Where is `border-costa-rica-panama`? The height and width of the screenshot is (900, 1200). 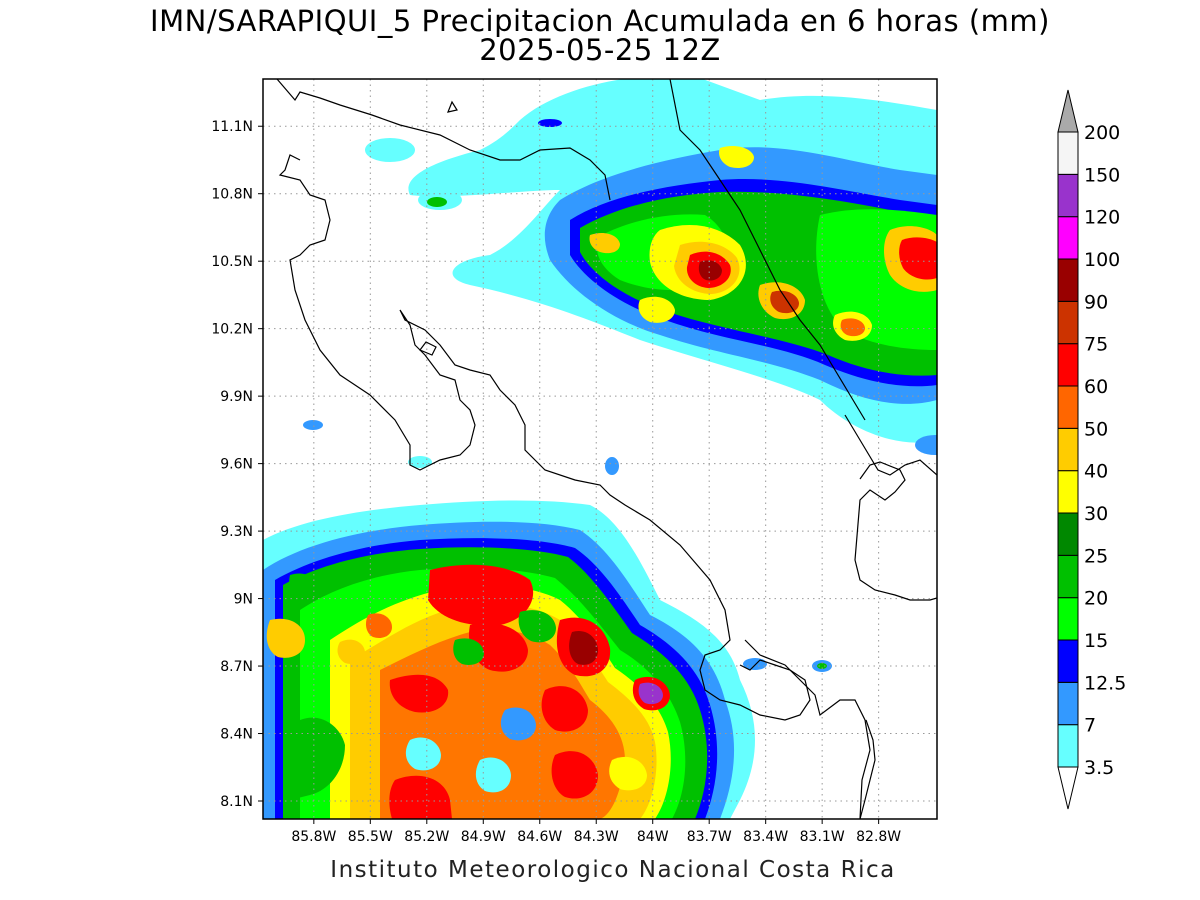
border-costa-rica-panama is located at coordinates (890, 445).